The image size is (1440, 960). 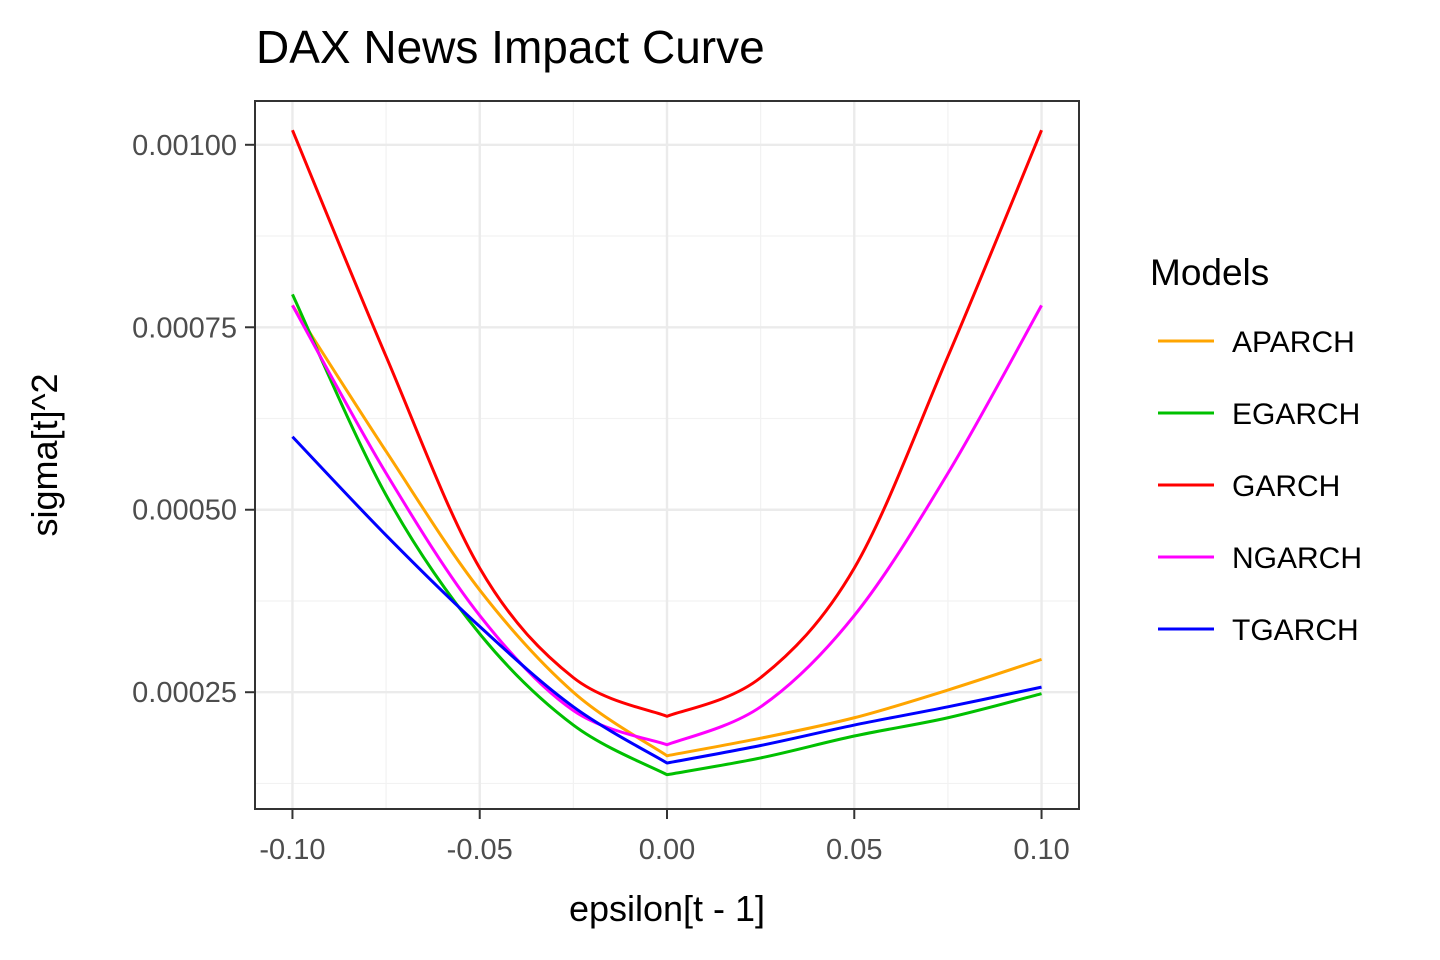 What do you see at coordinates (1286, 486) in the screenshot?
I see `legend-label-garch: GARCH` at bounding box center [1286, 486].